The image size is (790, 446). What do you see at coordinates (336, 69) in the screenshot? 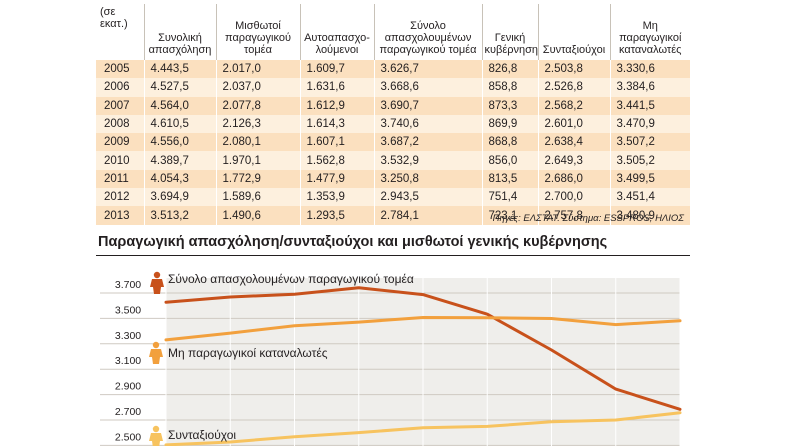
I see `value-cell: 1.609,7` at bounding box center [336, 69].